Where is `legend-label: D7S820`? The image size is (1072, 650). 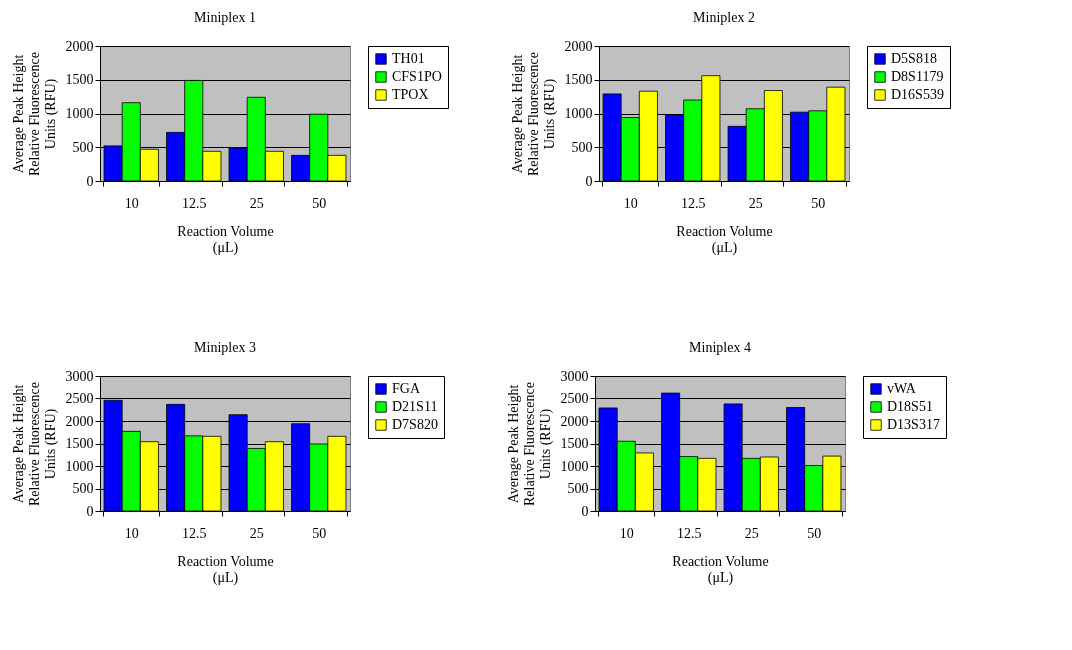 legend-label: D7S820 is located at coordinates (415, 424).